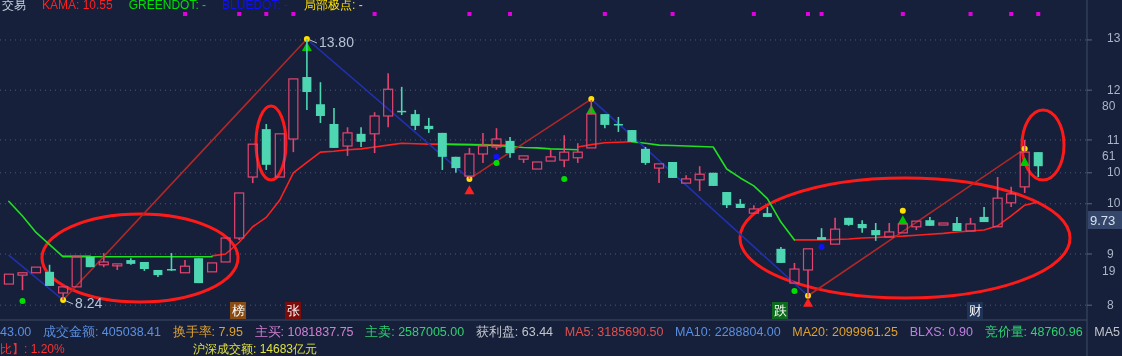  I want to click on data-label: 13.80, so click(336, 42).